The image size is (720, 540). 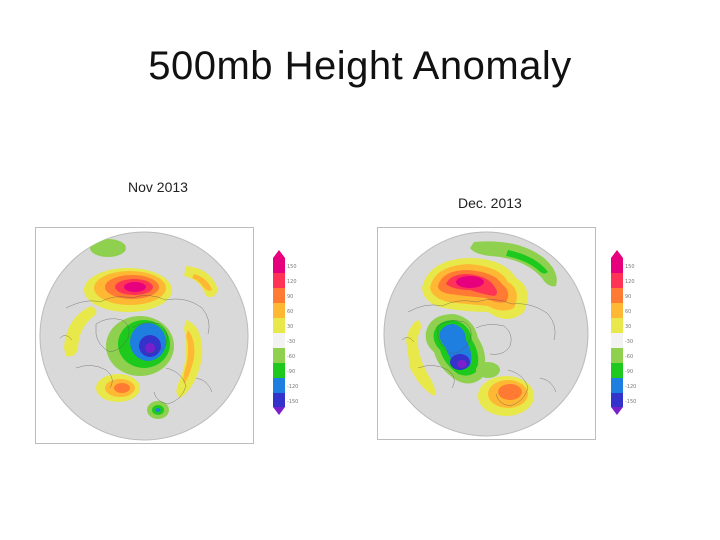 I want to click on anomaly-blob-positive-south, so click(x=118, y=388).